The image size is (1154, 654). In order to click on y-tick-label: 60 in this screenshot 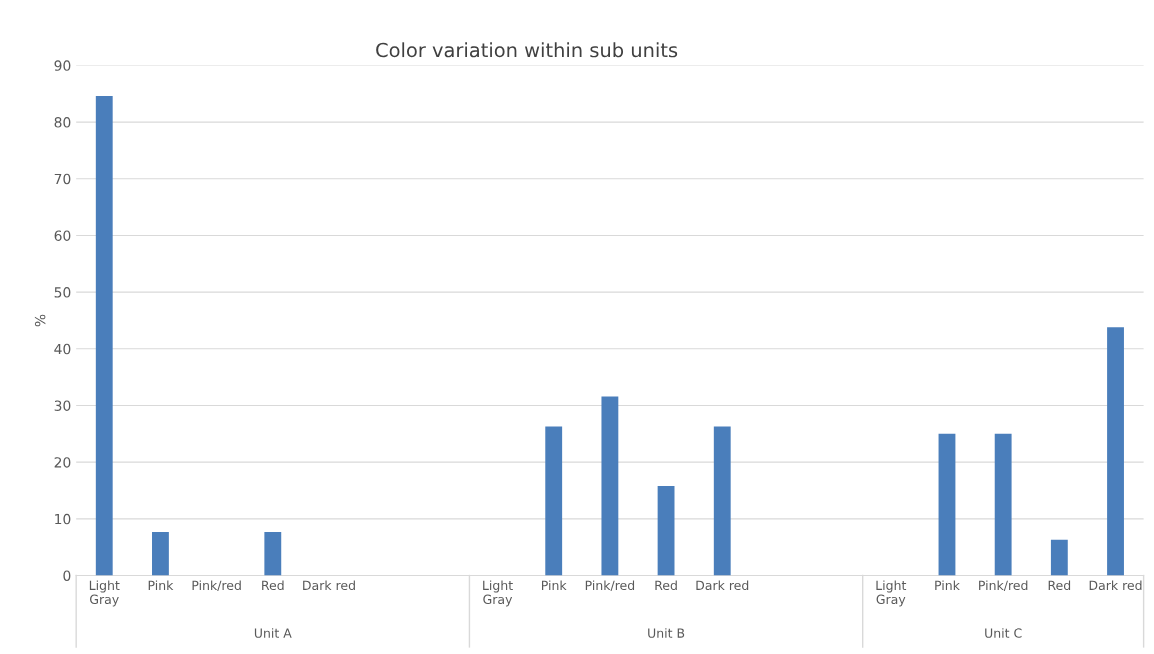, I will do `click(62, 235)`.